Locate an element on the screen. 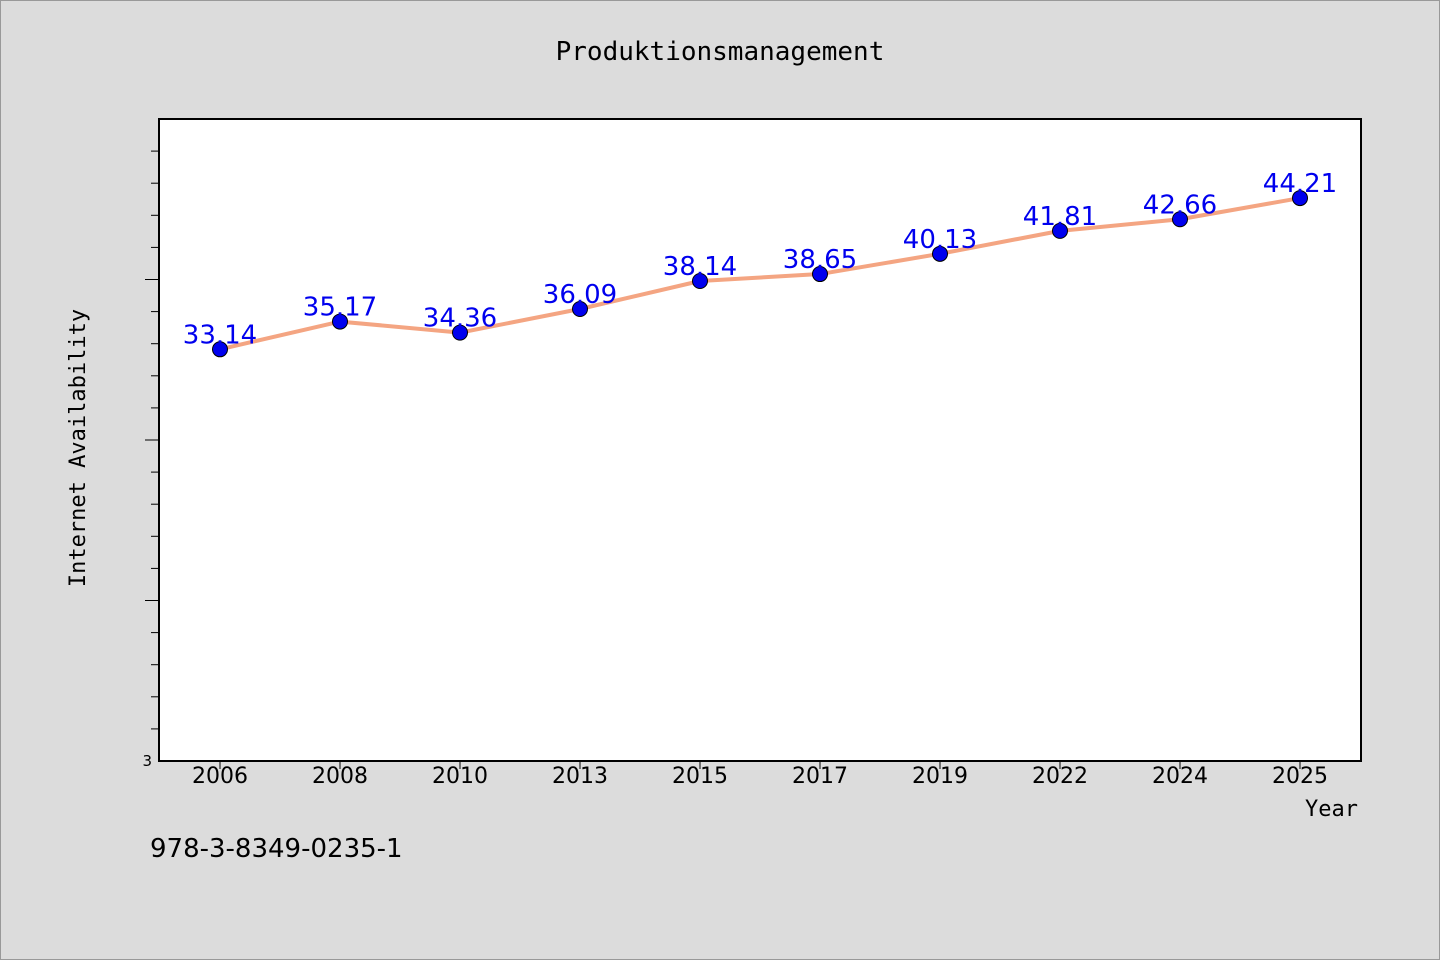 This screenshot has height=960, width=1440. x-axis-ticks: 2006 2008 2010 2013 2015 2017 2019 2022 2024 2025 is located at coordinates (760, 775).